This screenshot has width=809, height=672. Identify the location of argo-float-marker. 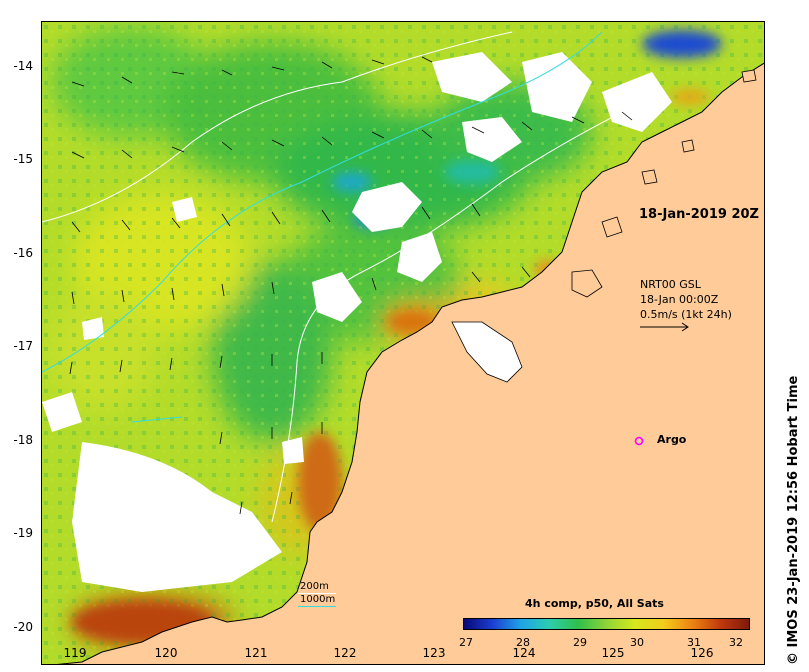
(639, 441).